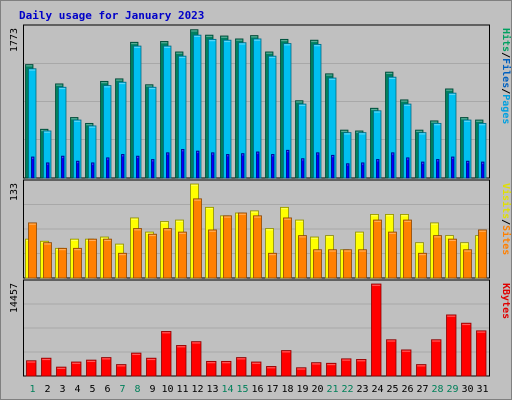 The image size is (512, 400). What do you see at coordinates (506, 73) in the screenshot?
I see `legend-entry: Files` at bounding box center [506, 73].